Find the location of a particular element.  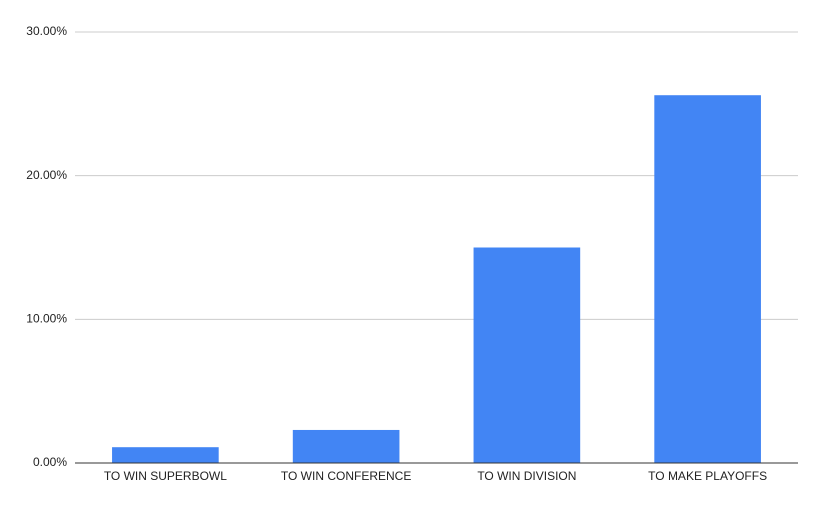

x-tick-label: TO WIN CONFERENCE is located at coordinates (346, 476).